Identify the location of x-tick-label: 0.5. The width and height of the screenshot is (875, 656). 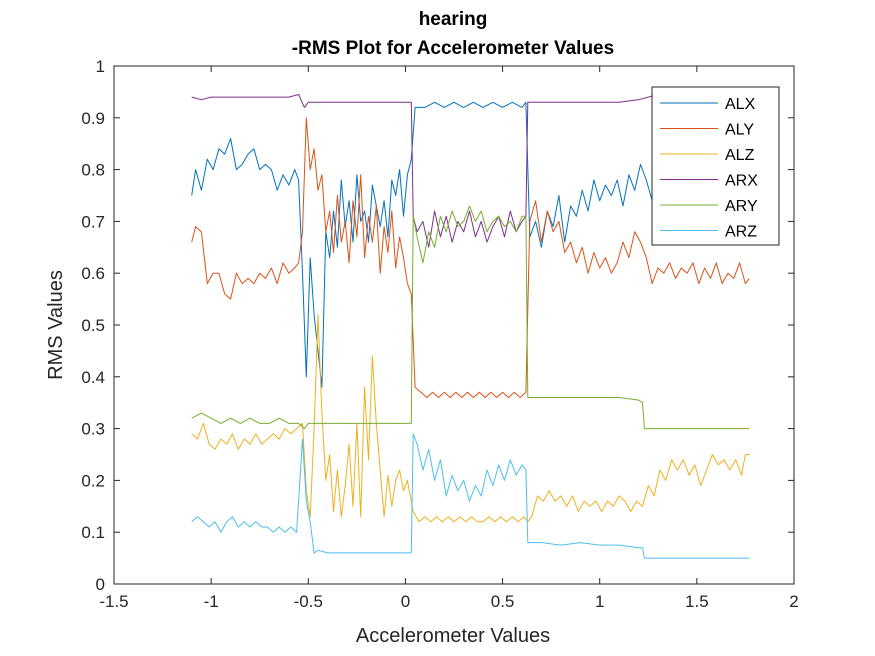
(503, 601).